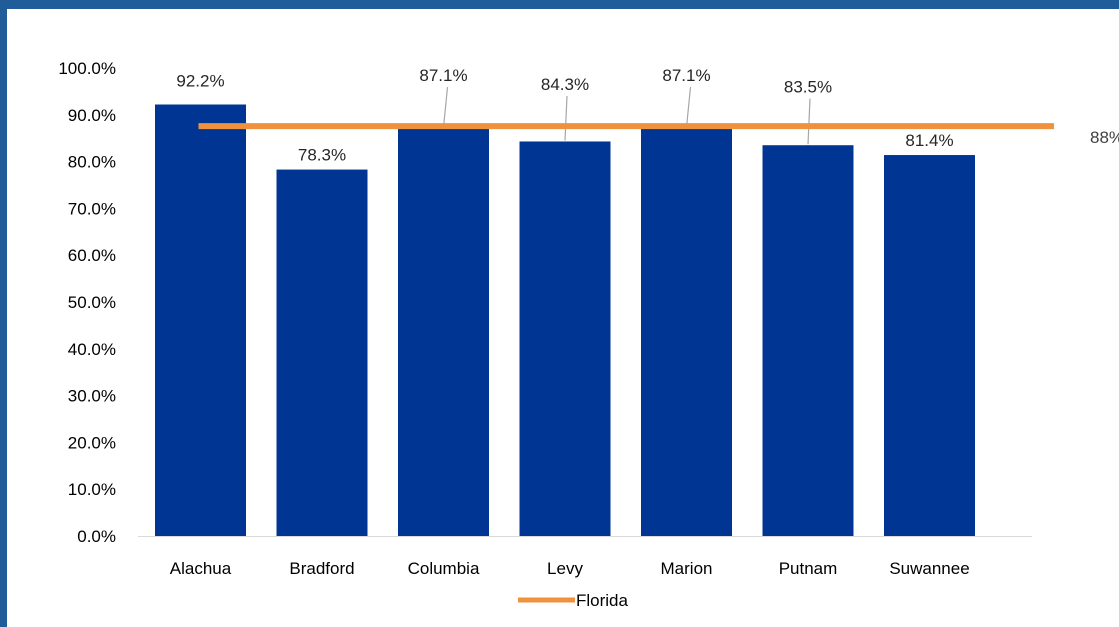 This screenshot has width=1119, height=627. I want to click on bar-levy, so click(565, 338).